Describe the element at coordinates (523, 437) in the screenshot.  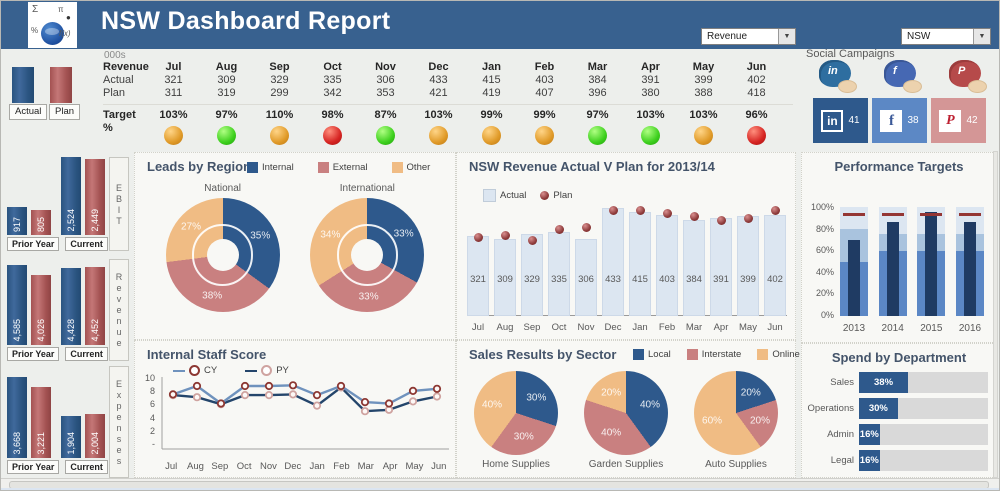
I see `slice-label: 30%` at that location.